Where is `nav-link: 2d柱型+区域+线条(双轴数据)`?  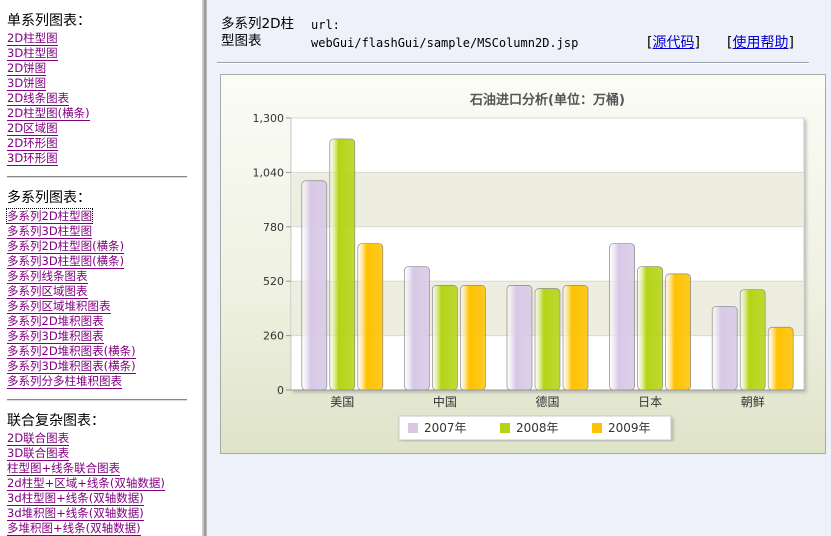 nav-link: 2d柱型+区域+线条(双轴数据) is located at coordinates (86, 483).